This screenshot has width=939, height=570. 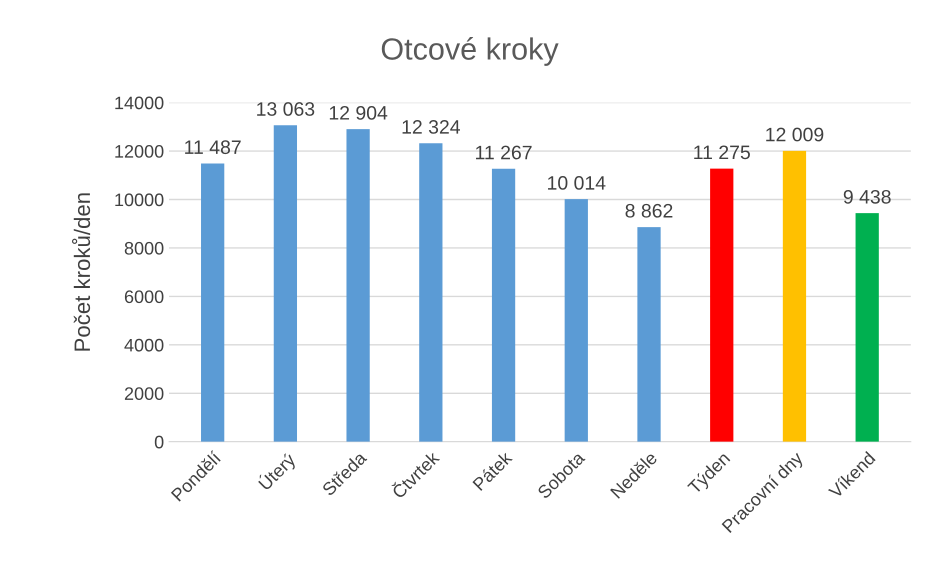 I want to click on y-tick-label: 4000, so click(x=144, y=345).